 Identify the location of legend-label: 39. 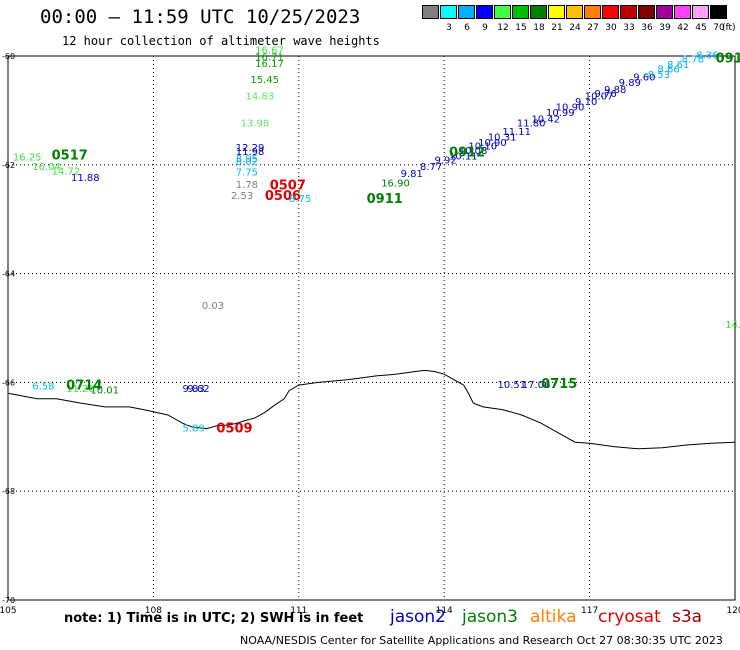
(665, 28).